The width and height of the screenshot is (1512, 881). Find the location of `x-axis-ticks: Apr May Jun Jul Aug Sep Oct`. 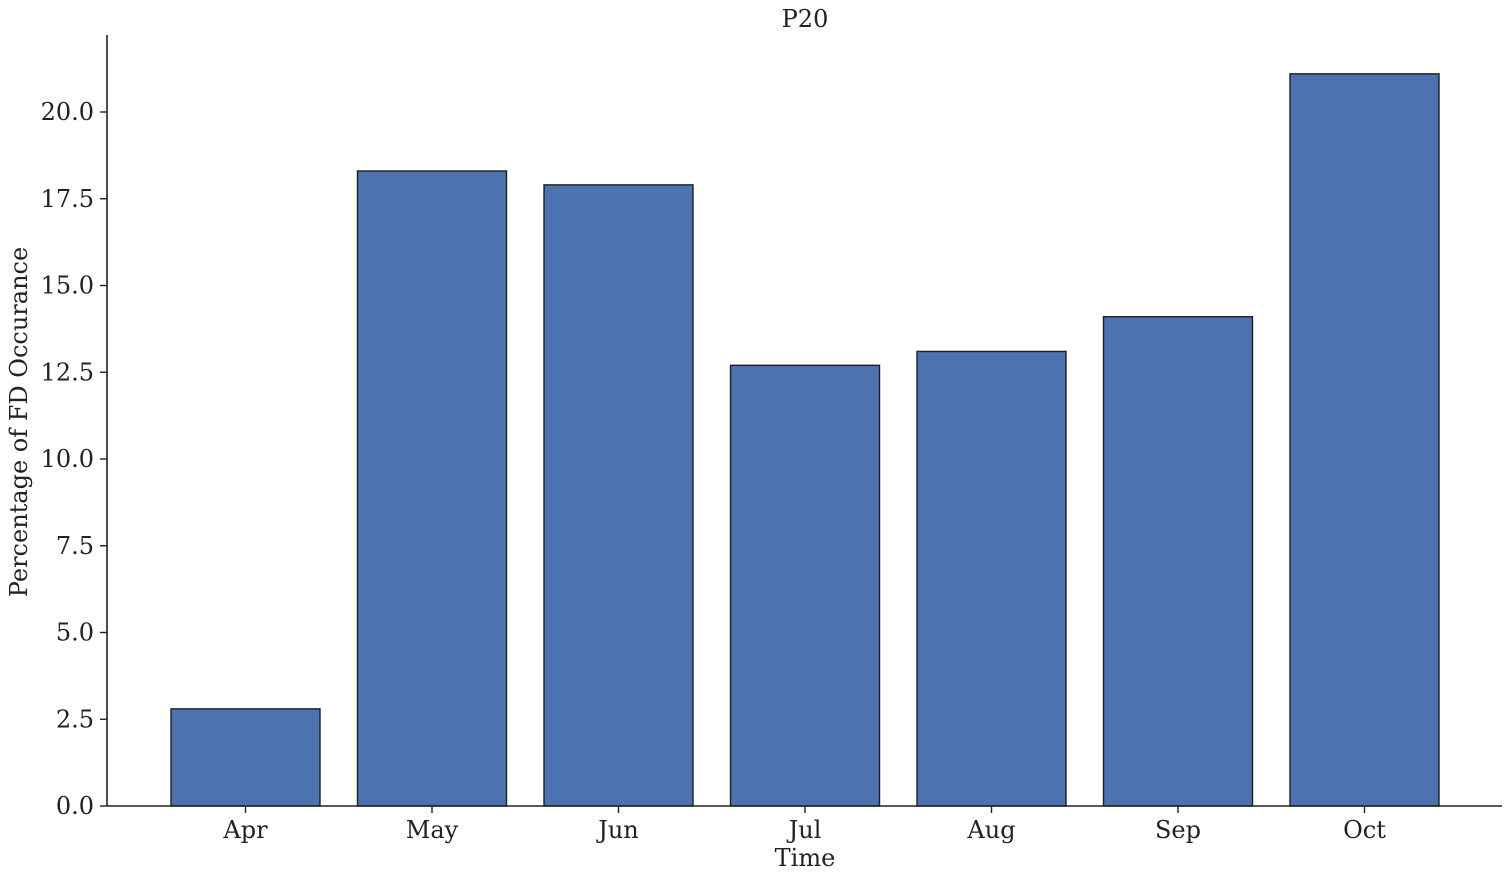

x-axis-ticks: Apr May Jun Jul Aug Sep Oct is located at coordinates (804, 825).